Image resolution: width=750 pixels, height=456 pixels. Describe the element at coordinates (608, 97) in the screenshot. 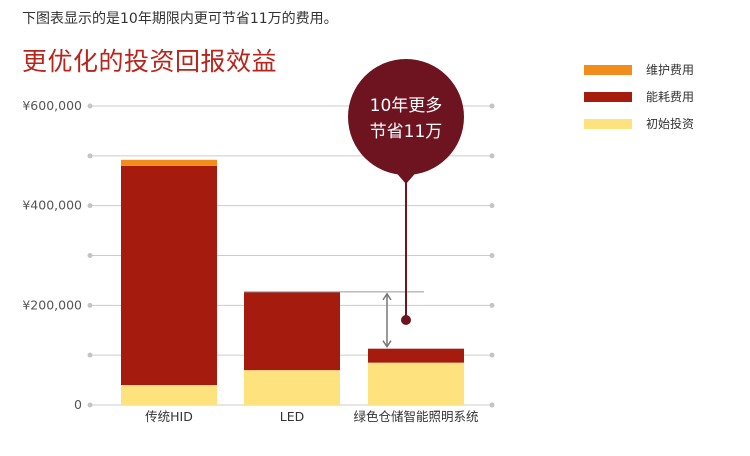

I see `legend-swatch-energy` at that location.